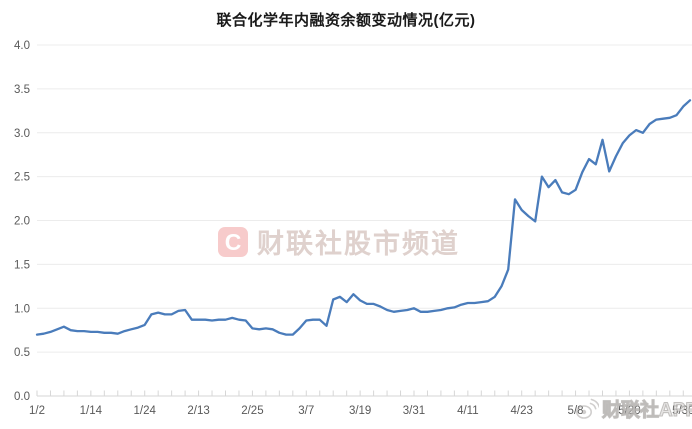  What do you see at coordinates (522, 411) in the screenshot?
I see `x-axis-label: 4/23` at bounding box center [522, 411].